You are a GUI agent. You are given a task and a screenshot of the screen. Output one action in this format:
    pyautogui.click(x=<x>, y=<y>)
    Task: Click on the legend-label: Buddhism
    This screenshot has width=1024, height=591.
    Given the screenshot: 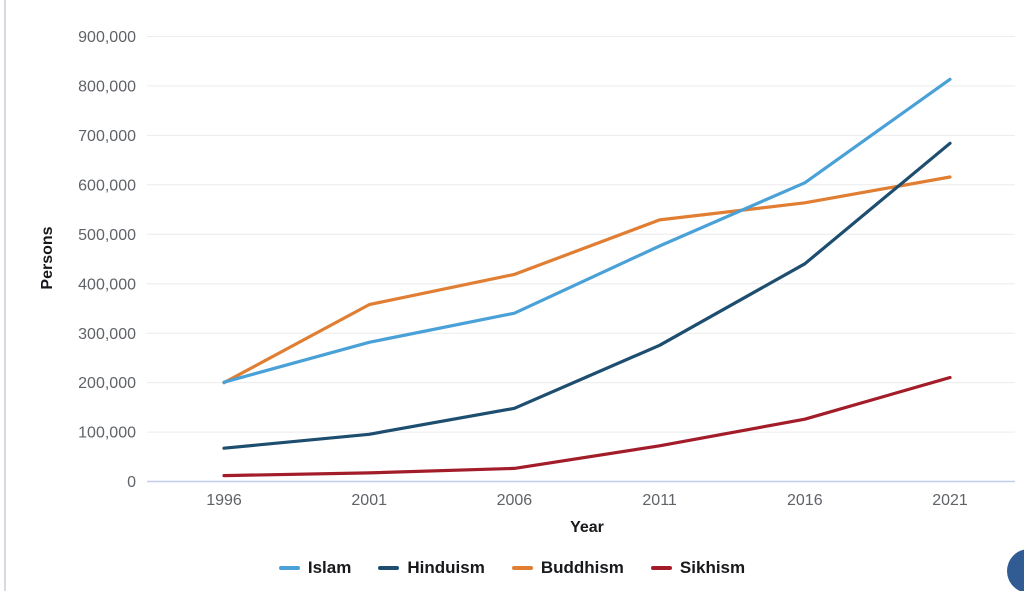 What is the action you would take?
    pyautogui.click(x=582, y=567)
    